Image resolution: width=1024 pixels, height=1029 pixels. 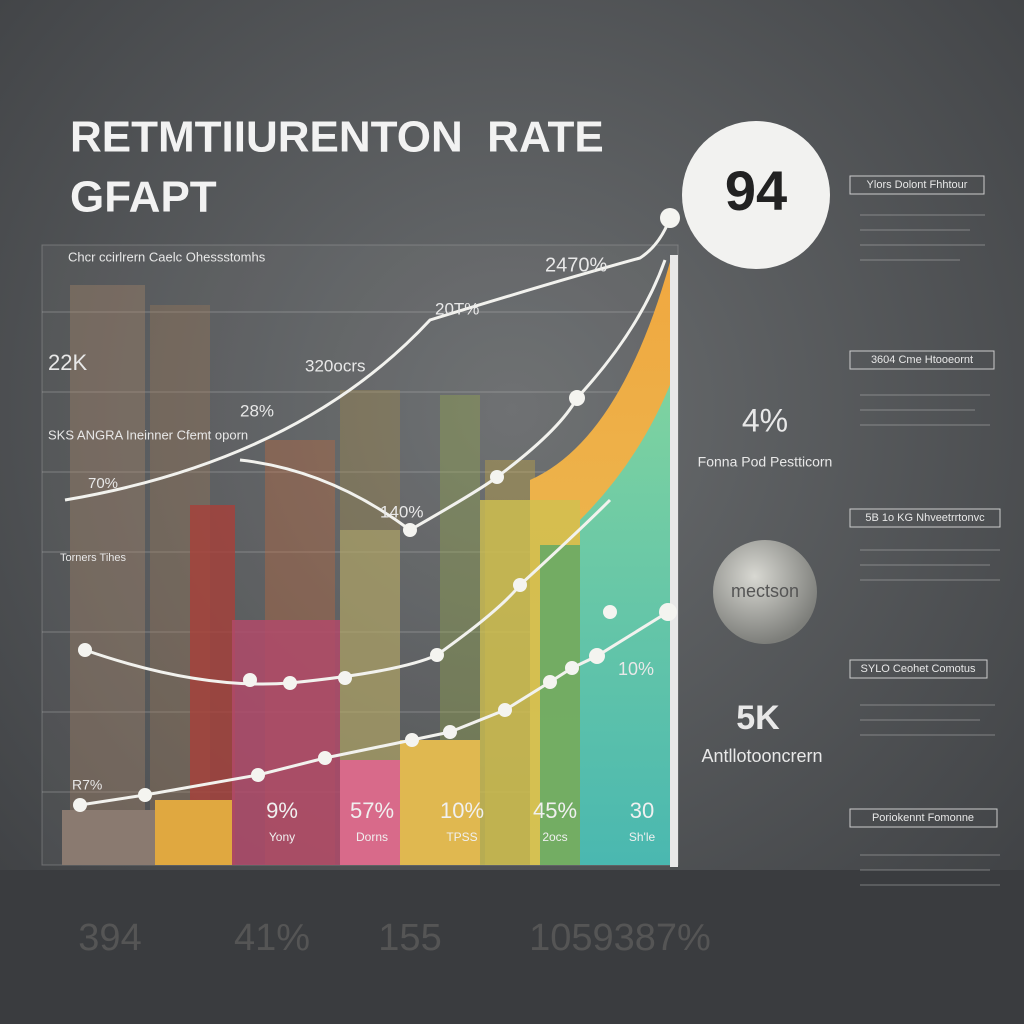 I want to click on stat-label: Yony, so click(x=282, y=837).